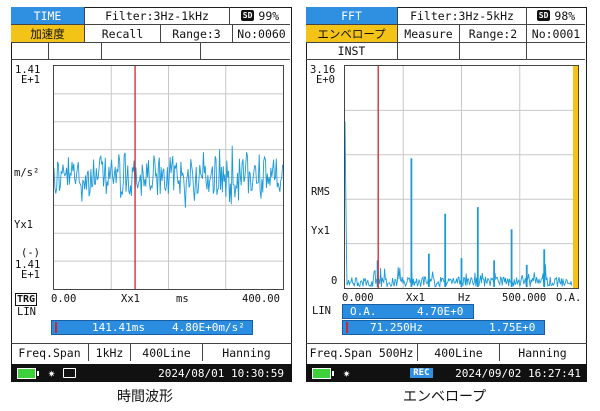  What do you see at coordinates (30, 275) in the screenshot?
I see `y-bottom-exp: E+1` at bounding box center [30, 275].